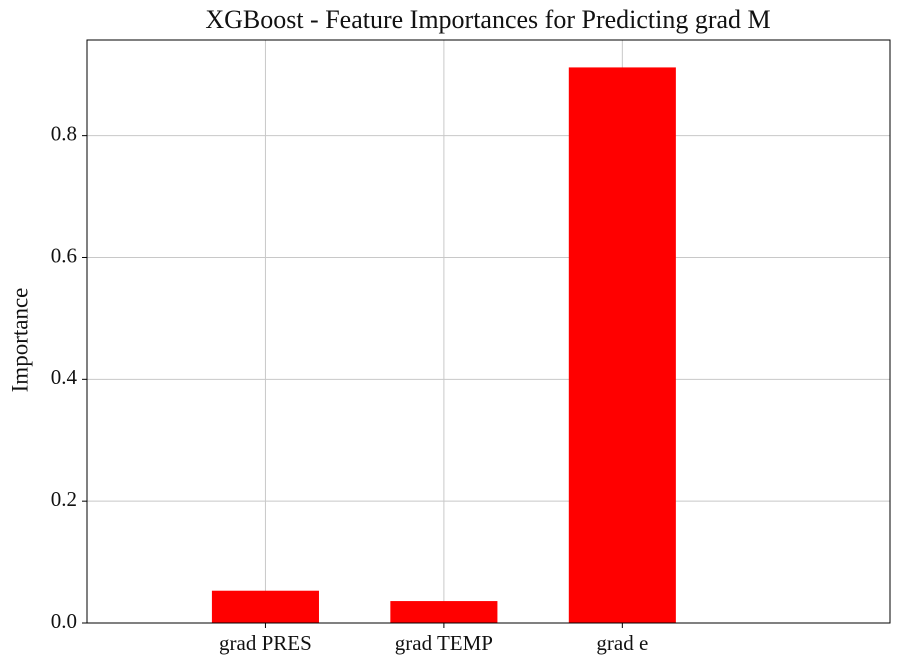 This screenshot has height=666, width=901. I want to click on x-tick-label: grad PRES, so click(265, 643).